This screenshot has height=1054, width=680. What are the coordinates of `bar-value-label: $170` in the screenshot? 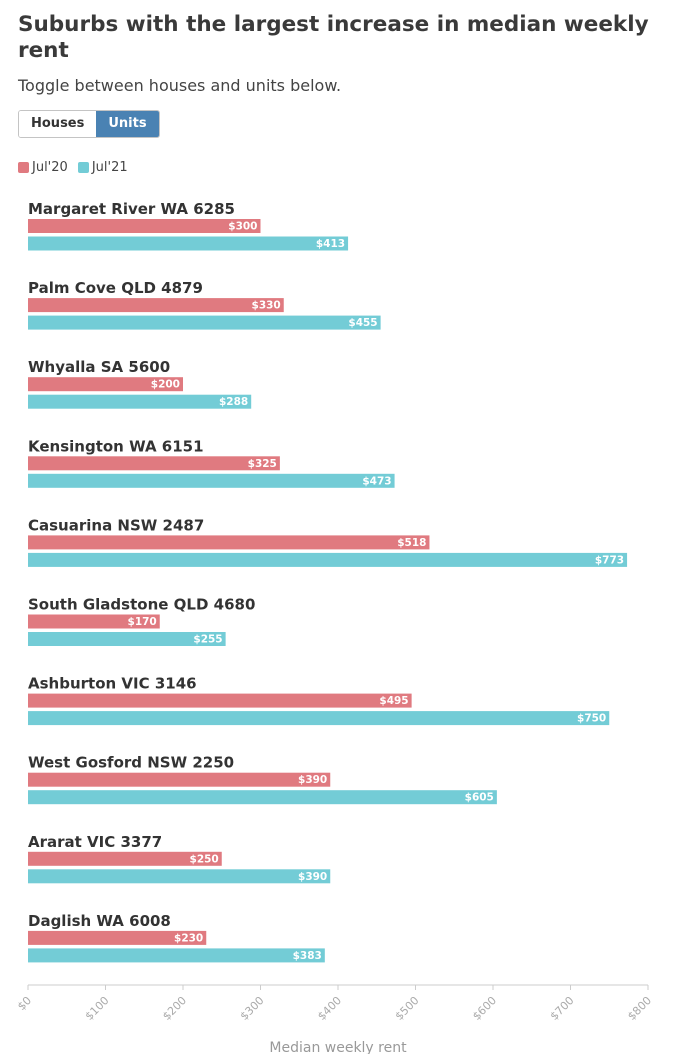 It's located at (142, 622).